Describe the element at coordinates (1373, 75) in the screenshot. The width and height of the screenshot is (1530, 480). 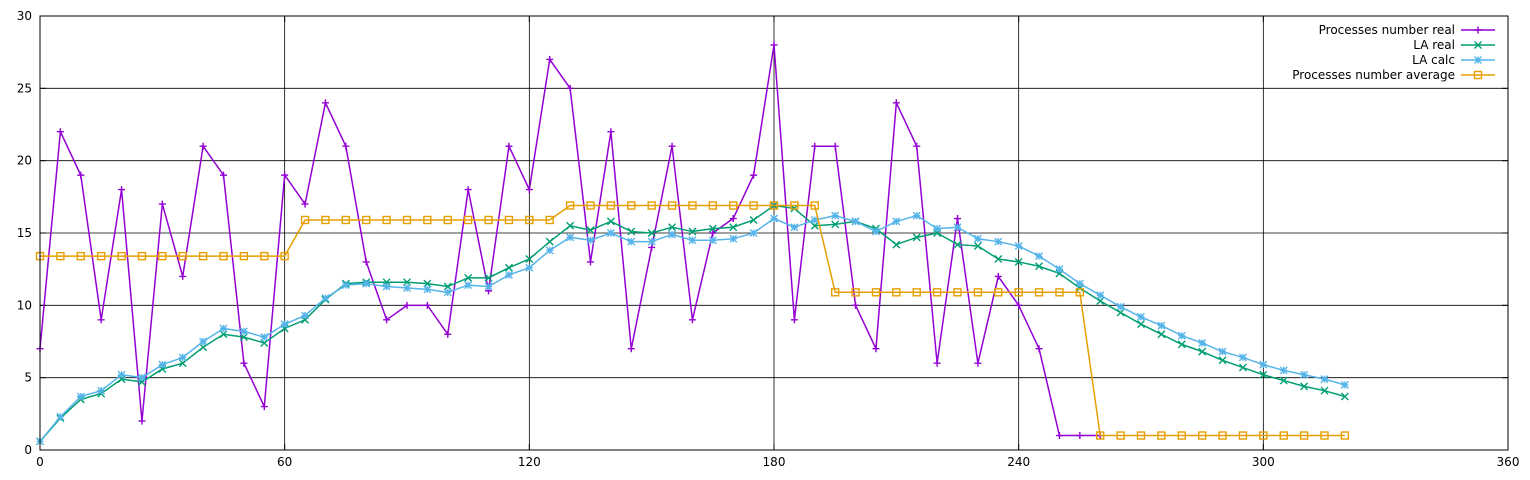
I see `legend-label: Processes number average` at that location.